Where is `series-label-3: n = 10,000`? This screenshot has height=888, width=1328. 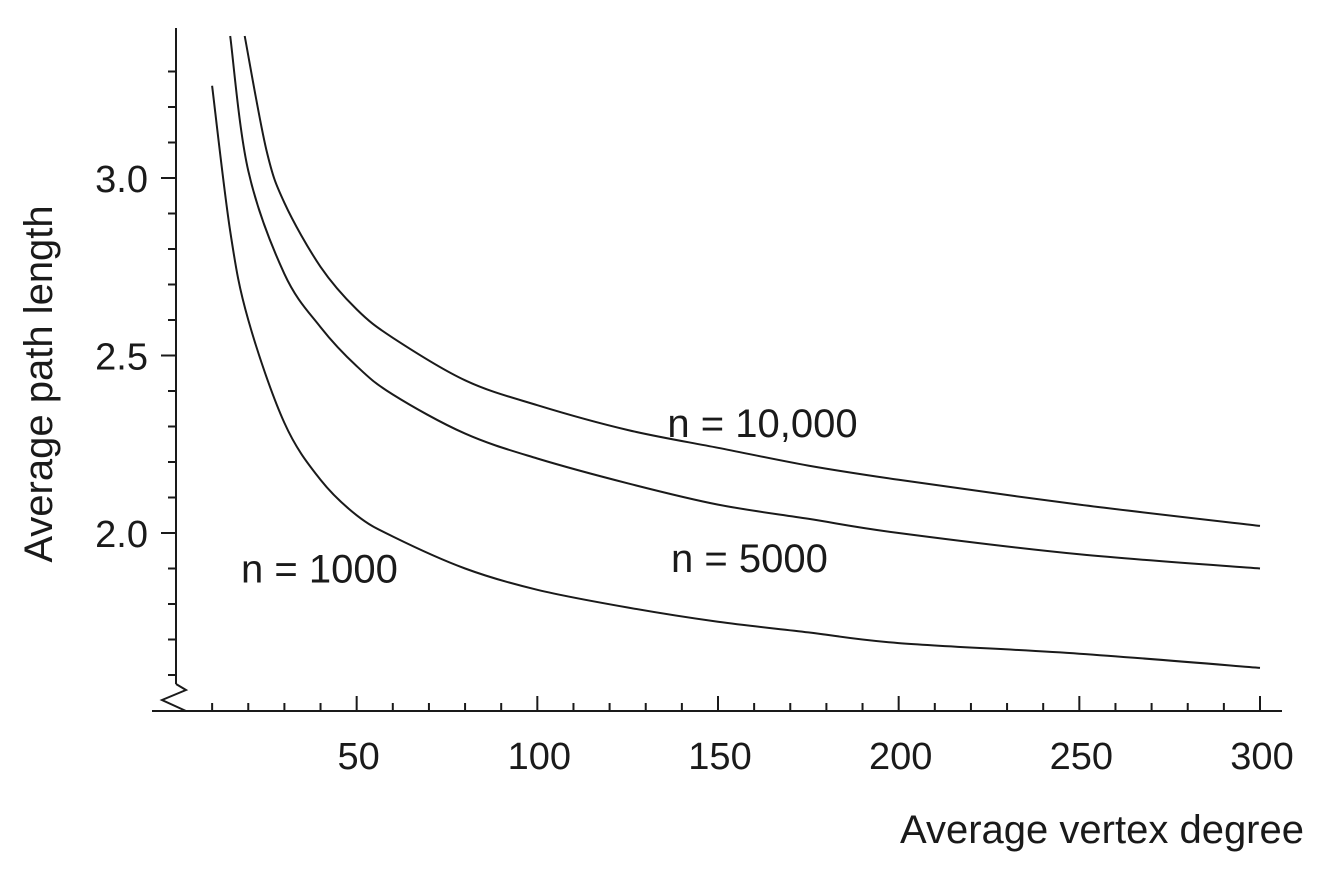
series-label-3: n = 10,000 is located at coordinates (762, 424).